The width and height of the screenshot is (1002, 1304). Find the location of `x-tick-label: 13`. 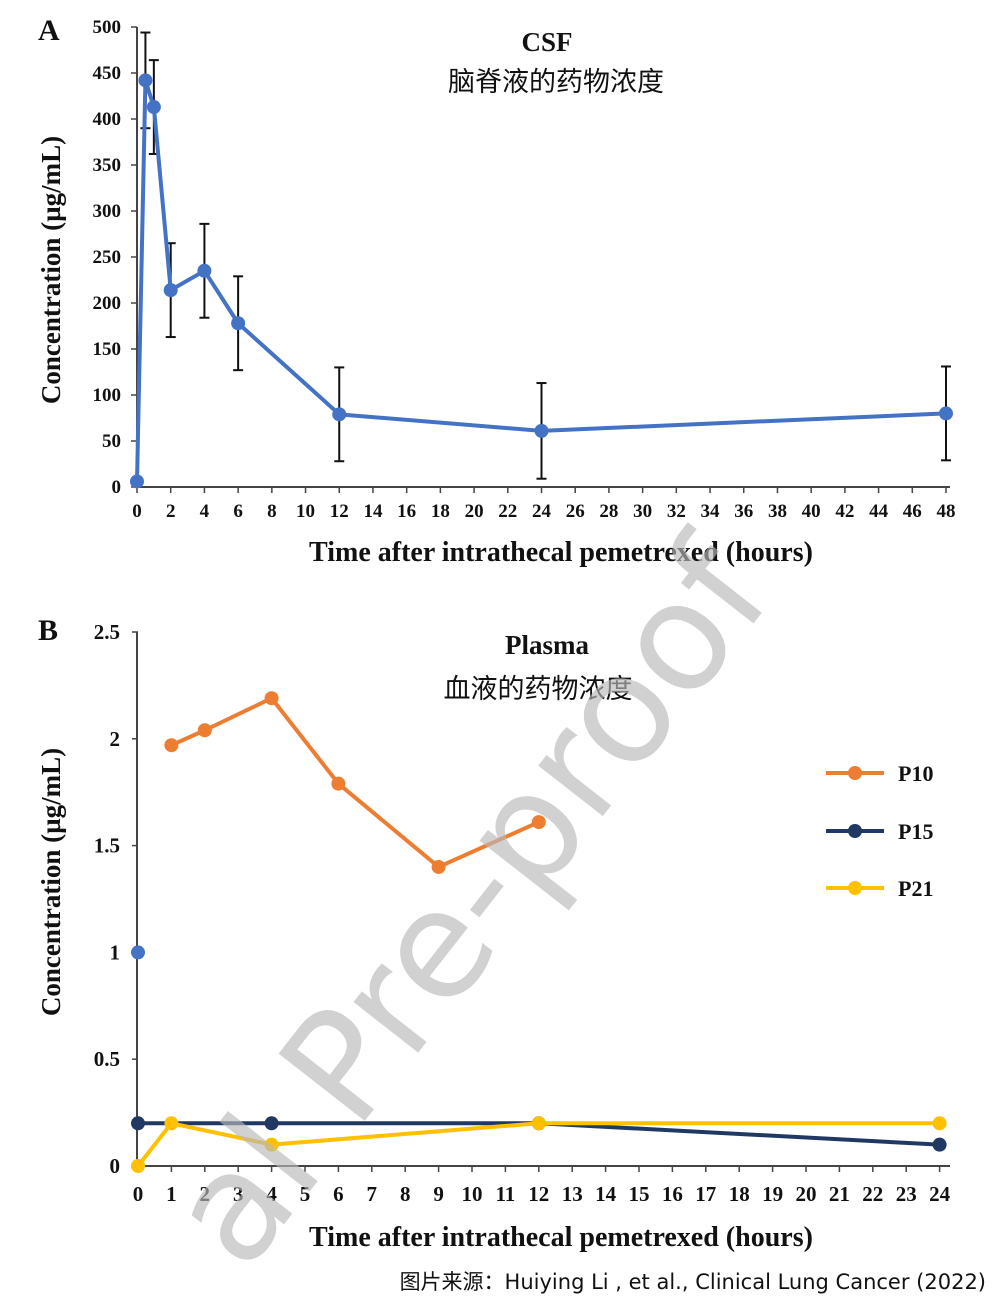

x-tick-label: 13 is located at coordinates (572, 1194).